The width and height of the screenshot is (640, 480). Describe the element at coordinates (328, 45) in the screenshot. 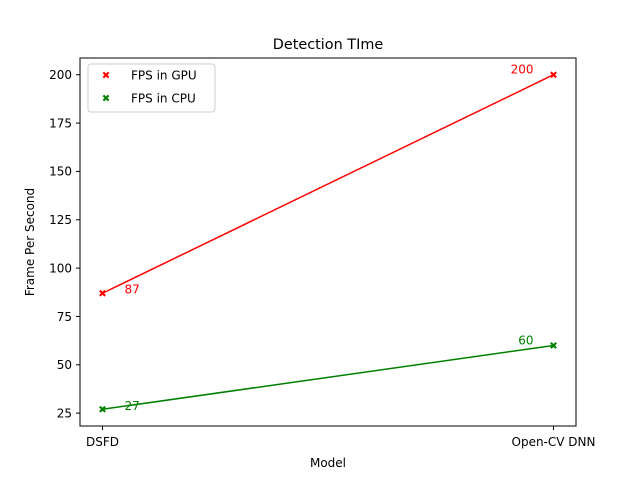

I see `chart-title: Detection TIme` at that location.